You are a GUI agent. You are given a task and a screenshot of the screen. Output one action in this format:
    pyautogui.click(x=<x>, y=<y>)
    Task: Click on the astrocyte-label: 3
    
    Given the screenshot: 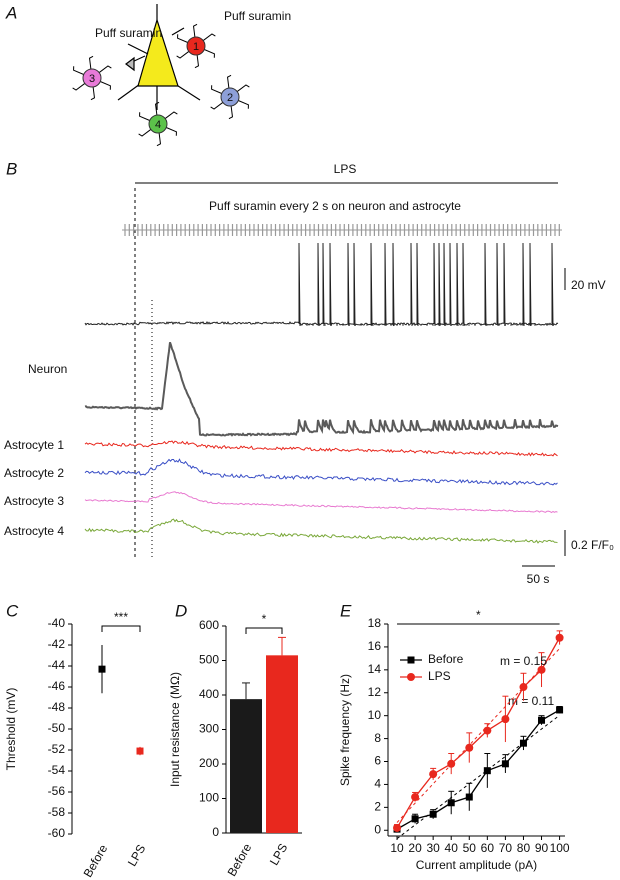 What is the action you would take?
    pyautogui.click(x=92, y=79)
    